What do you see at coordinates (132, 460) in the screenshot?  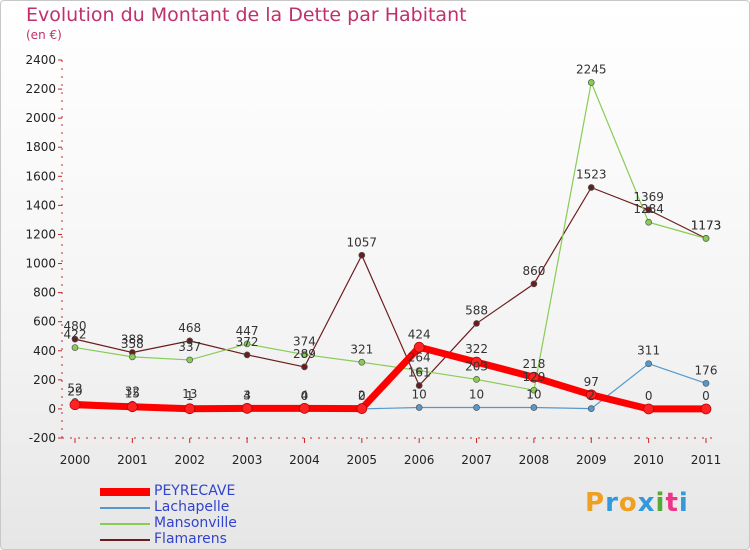 I see `x-tick-label: 2001` at bounding box center [132, 460].